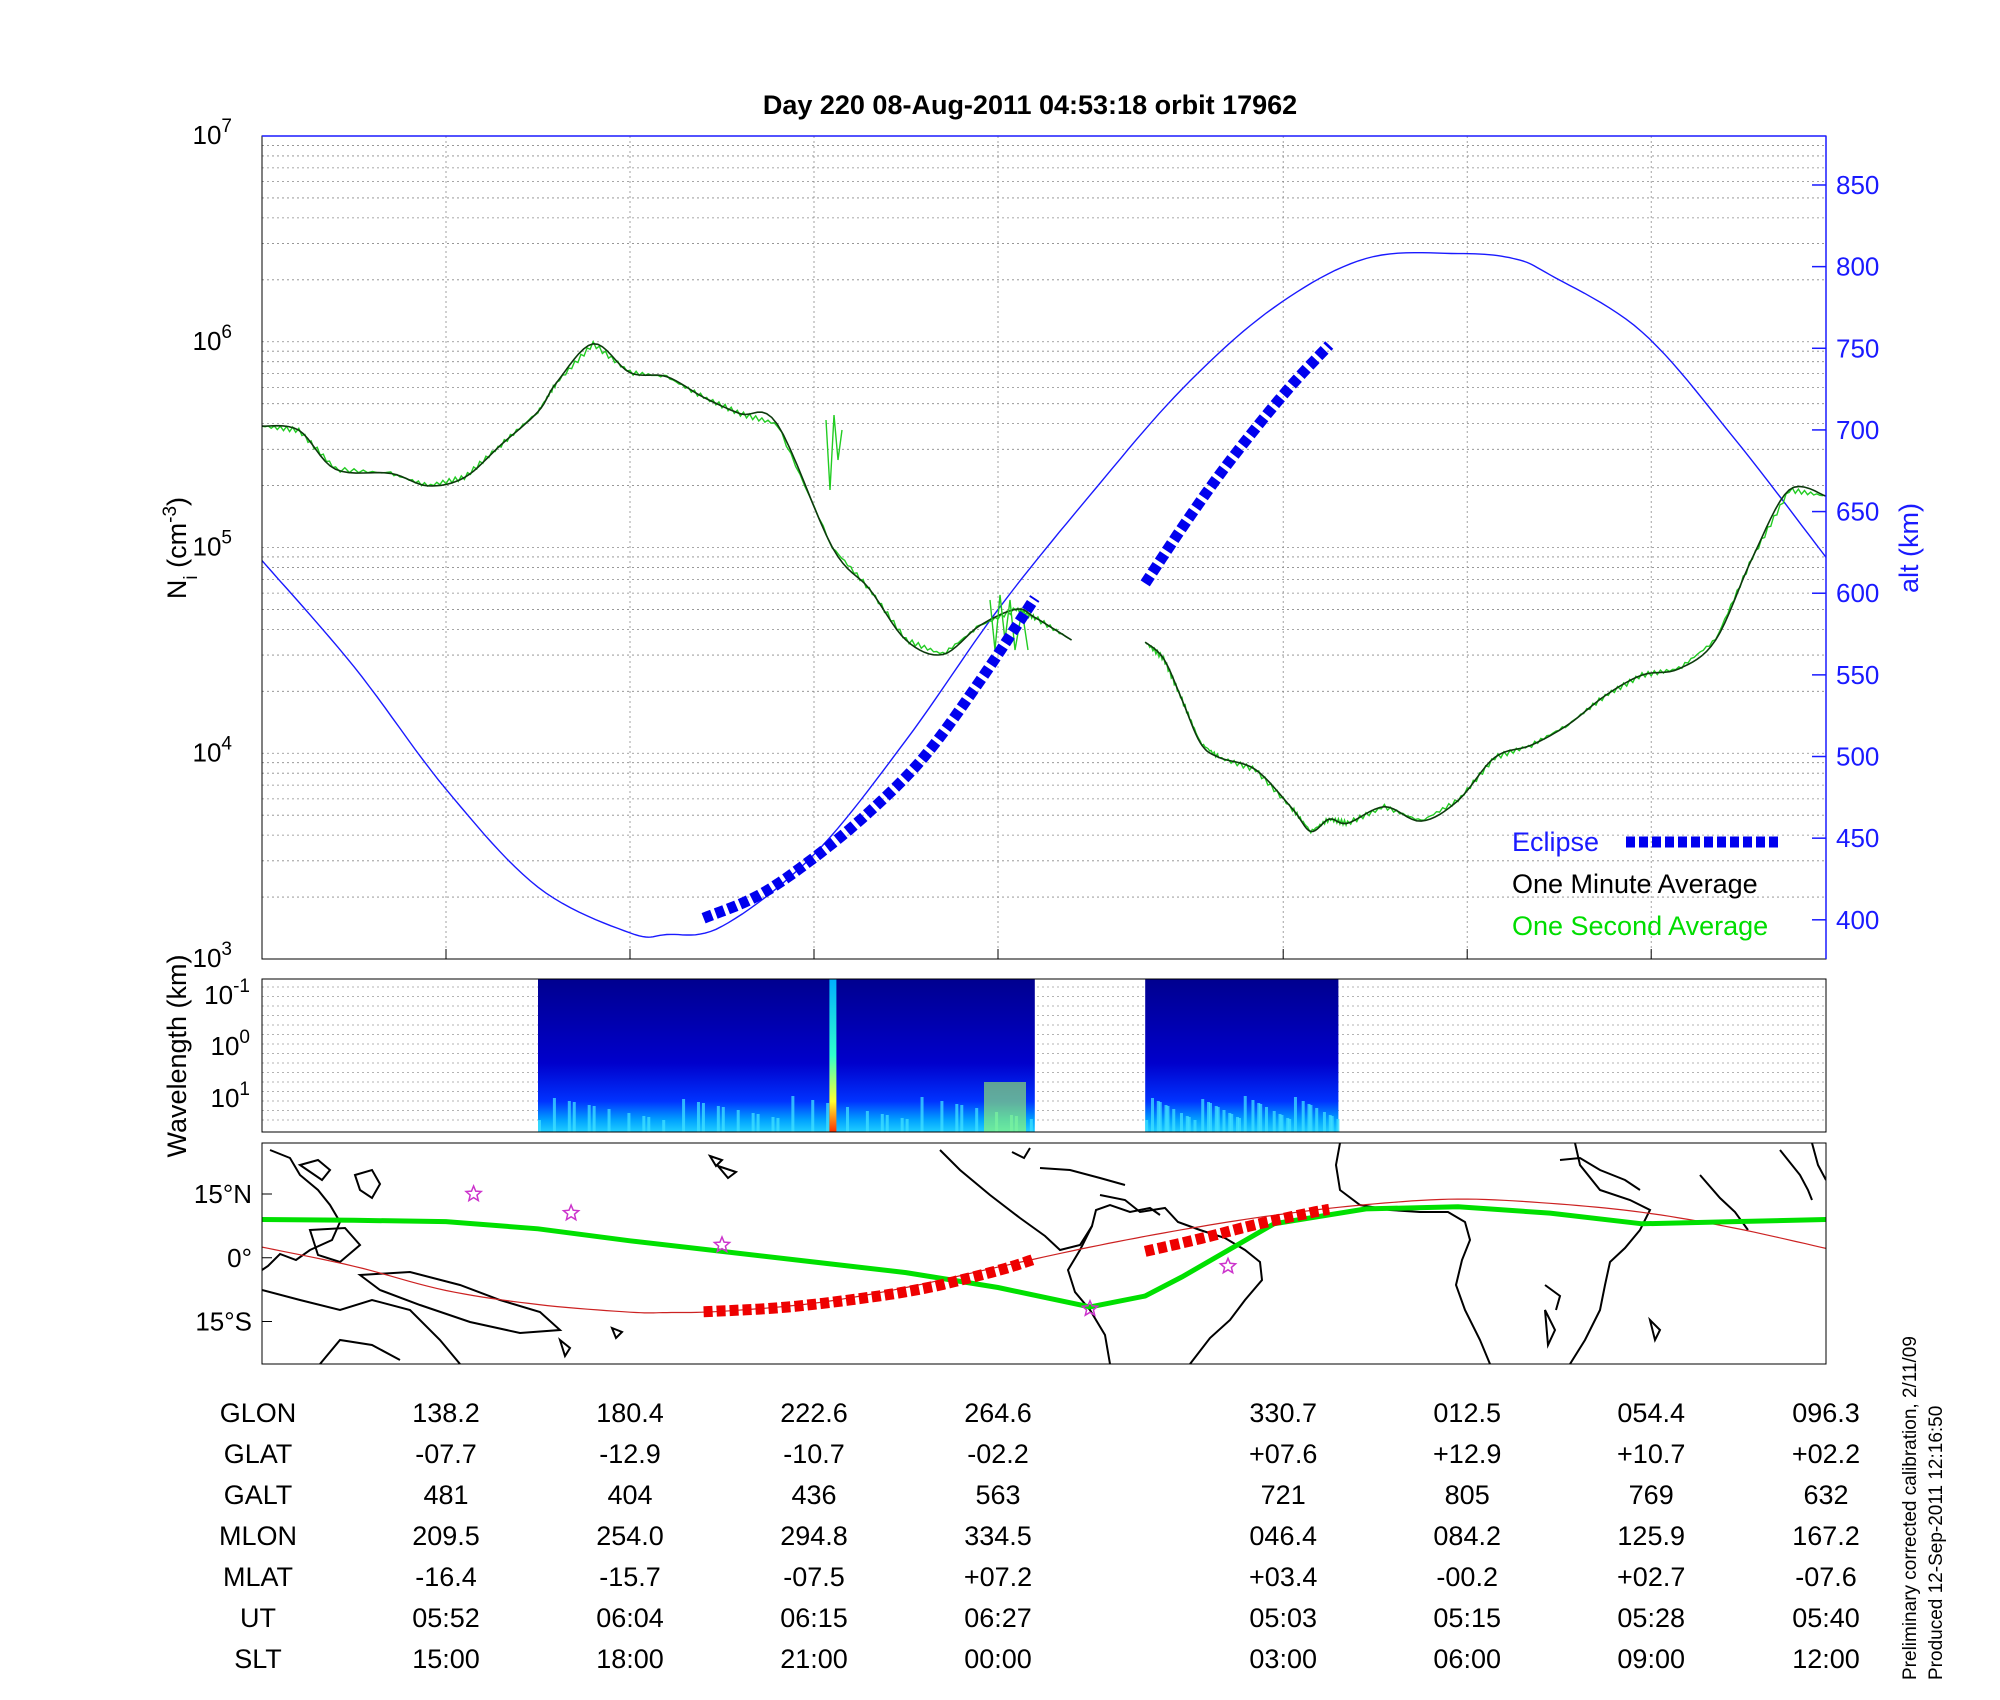 The height and width of the screenshot is (1700, 2000). I want to click on spectrogram-bright-stripe, so click(833, 1055).